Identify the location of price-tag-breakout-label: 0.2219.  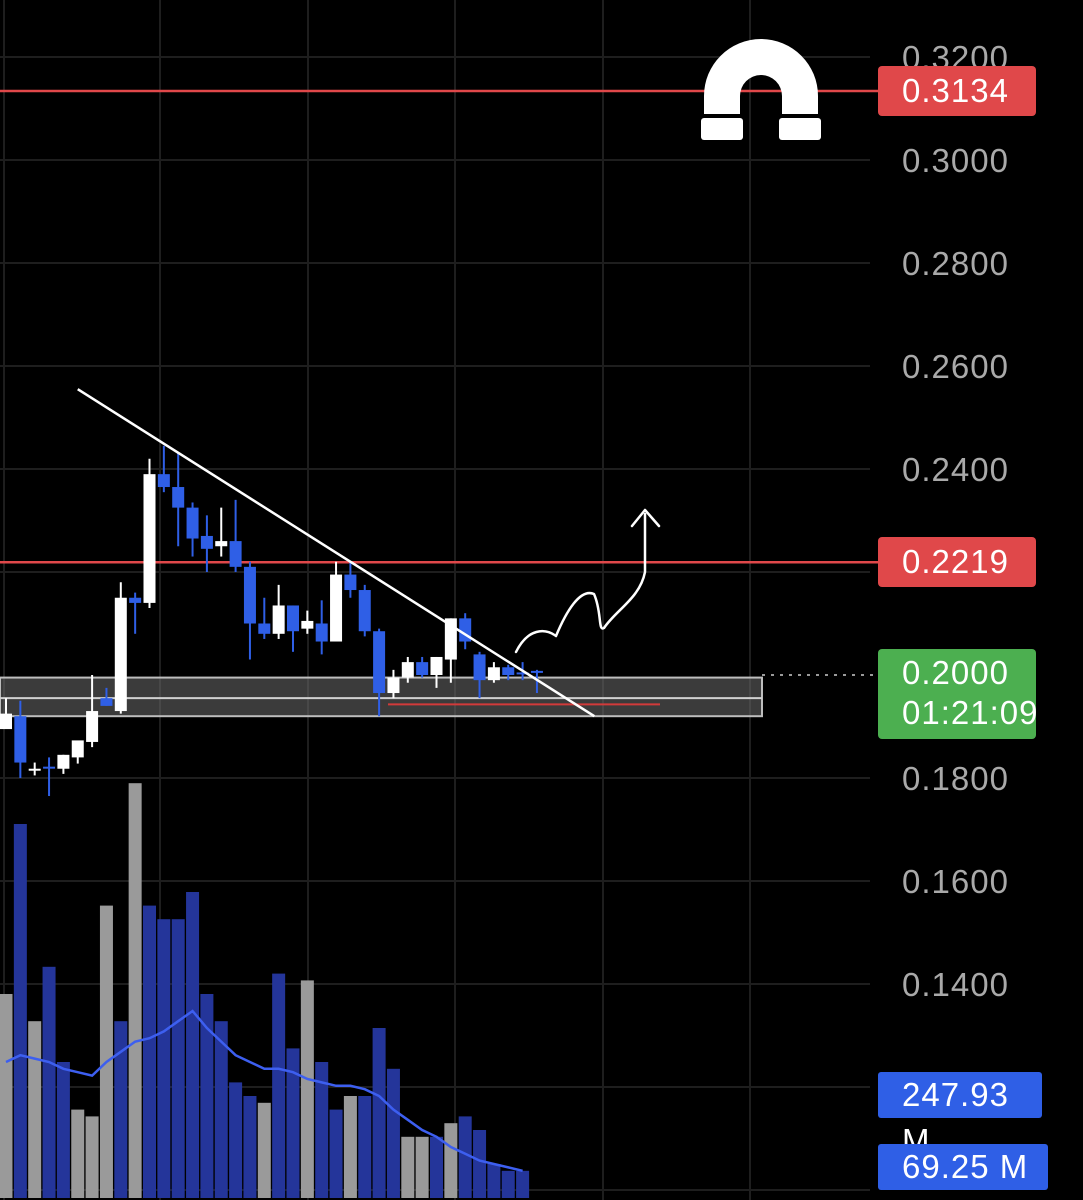
(955, 562).